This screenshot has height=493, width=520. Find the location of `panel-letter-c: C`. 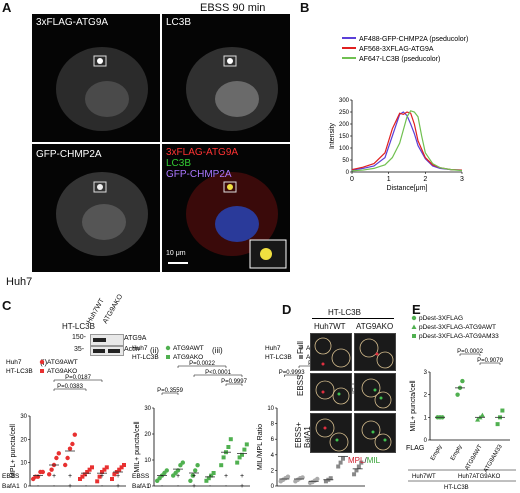

panel-letter-c: C is located at coordinates (7, 305).